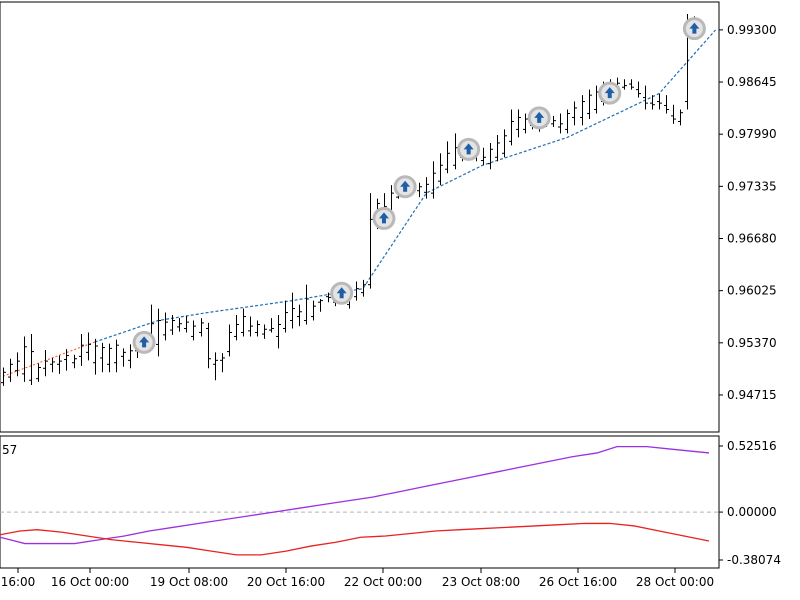 Image resolution: width=800 pixels, height=600 pixels. Describe the element at coordinates (286, 582) in the screenshot. I see `time-tick-label: 20 Oct 16:00` at that location.